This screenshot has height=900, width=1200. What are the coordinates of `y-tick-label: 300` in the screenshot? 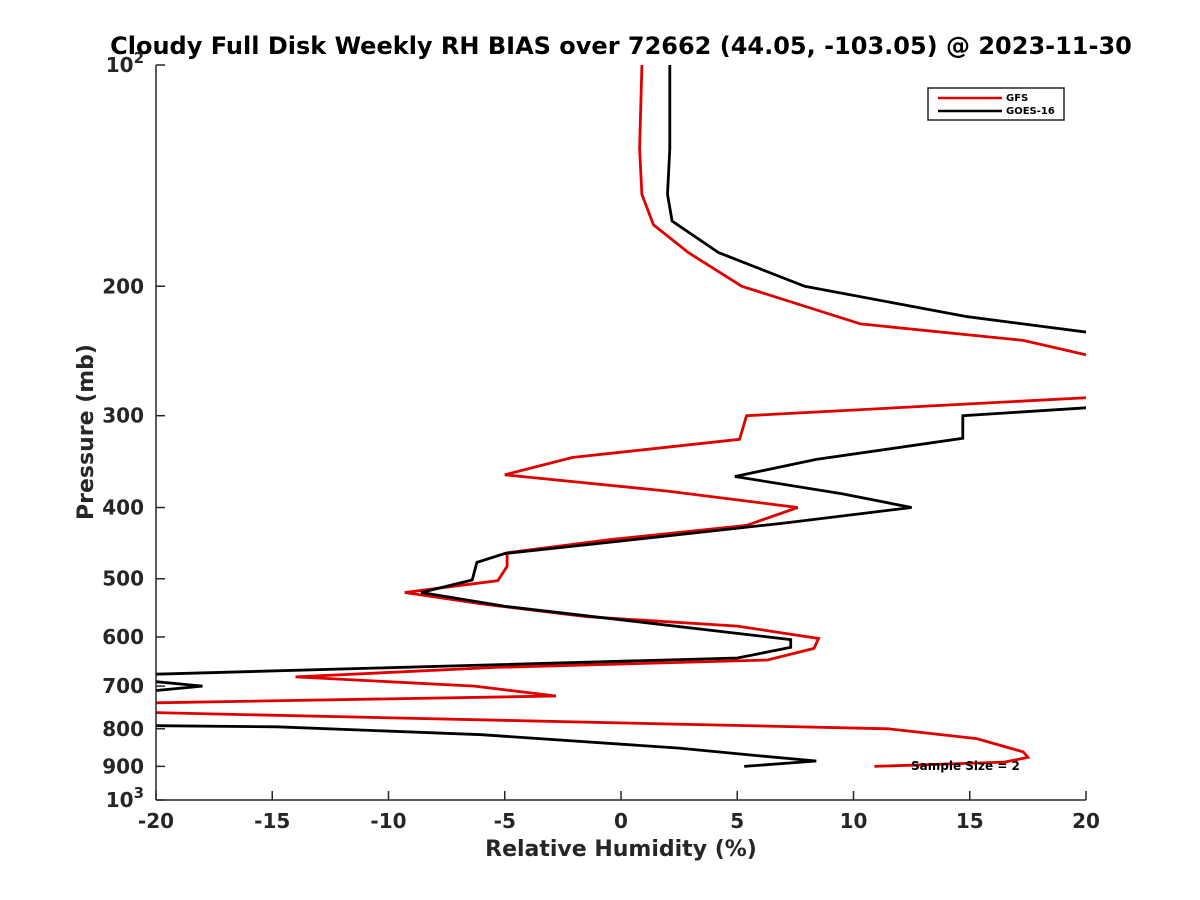 It's located at (123, 416).